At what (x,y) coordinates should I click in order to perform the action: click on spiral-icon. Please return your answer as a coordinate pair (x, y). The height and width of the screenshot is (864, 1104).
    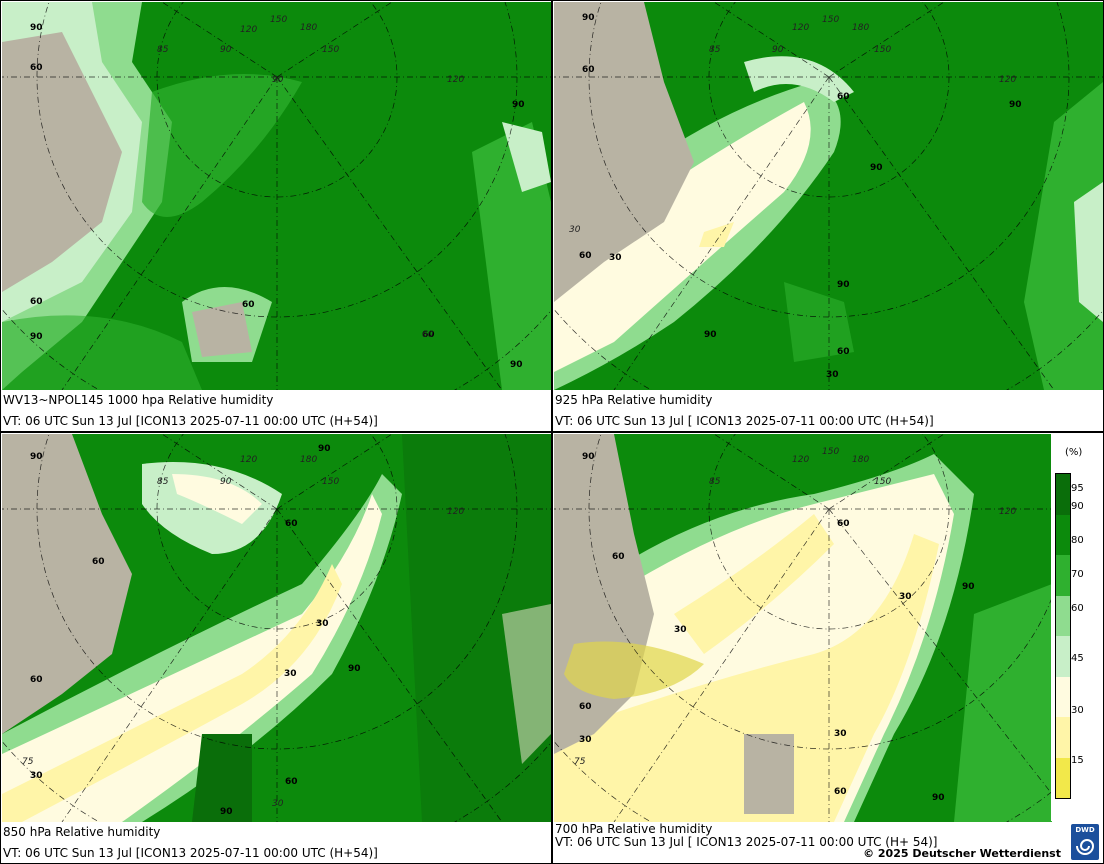
    Looking at the image, I should click on (1085, 847).